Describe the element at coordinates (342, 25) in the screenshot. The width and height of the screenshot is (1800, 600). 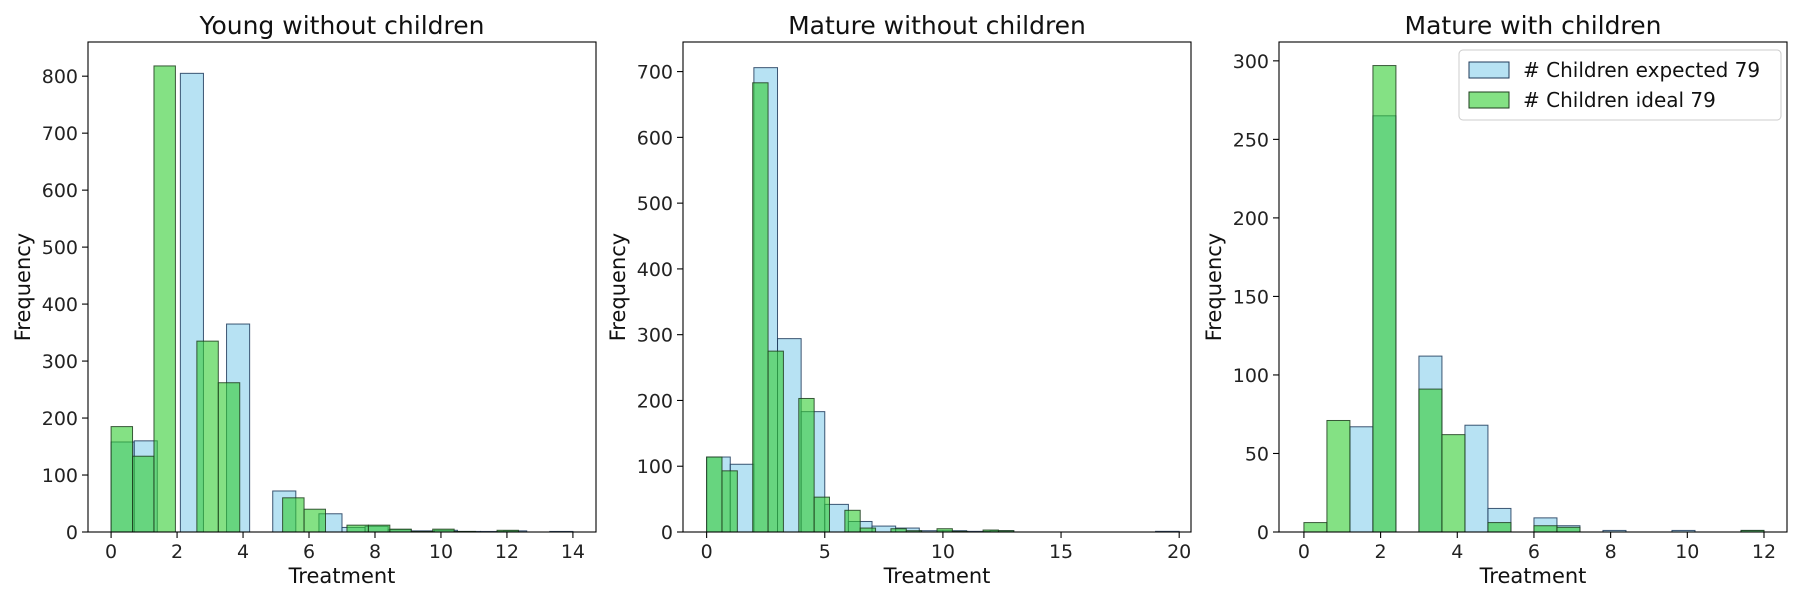
I see `chart-title: Young without children` at that location.